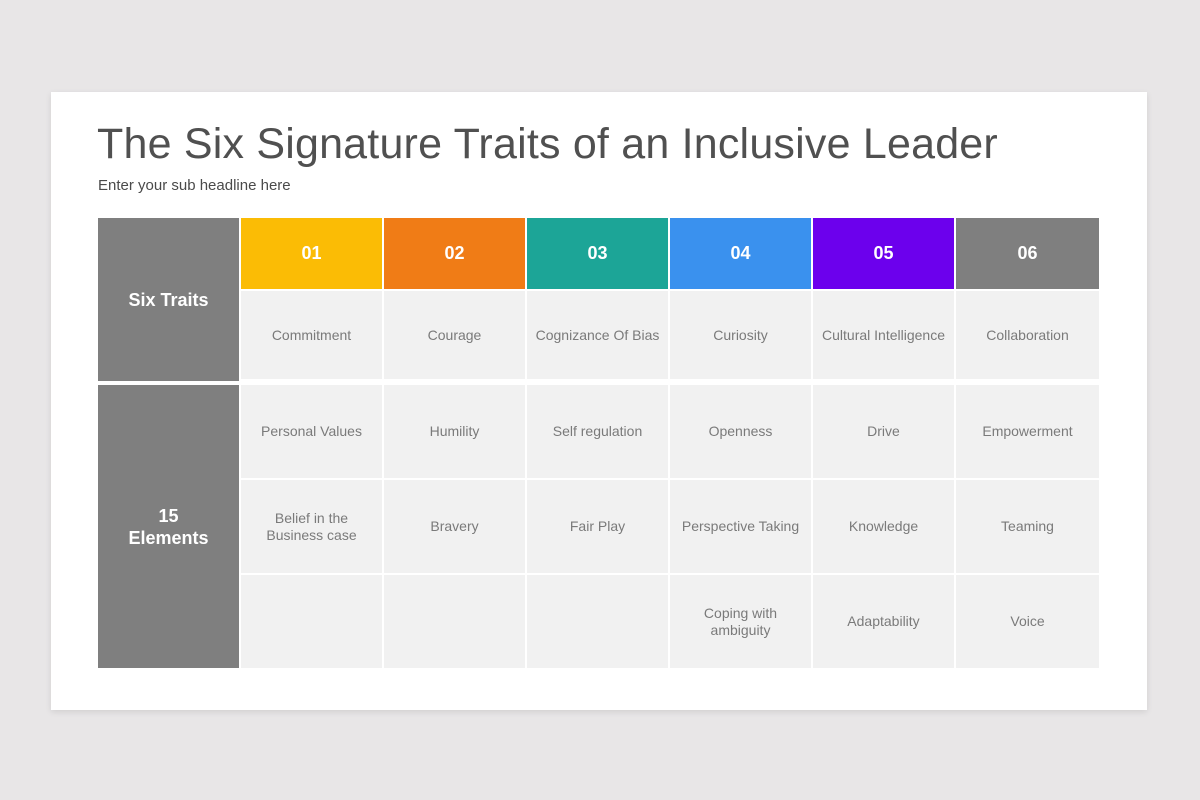 Image resolution: width=1200 pixels, height=800 pixels. Describe the element at coordinates (455, 432) in the screenshot. I see `element-cell: Humility` at that location.